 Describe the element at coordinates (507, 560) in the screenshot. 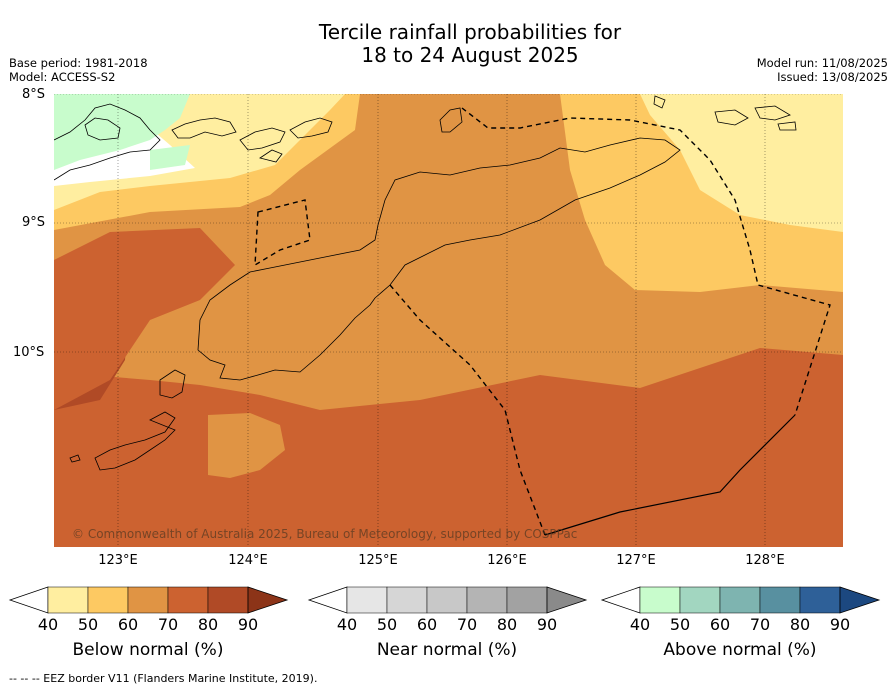

I see `lon-label-126e: 126°E` at that location.